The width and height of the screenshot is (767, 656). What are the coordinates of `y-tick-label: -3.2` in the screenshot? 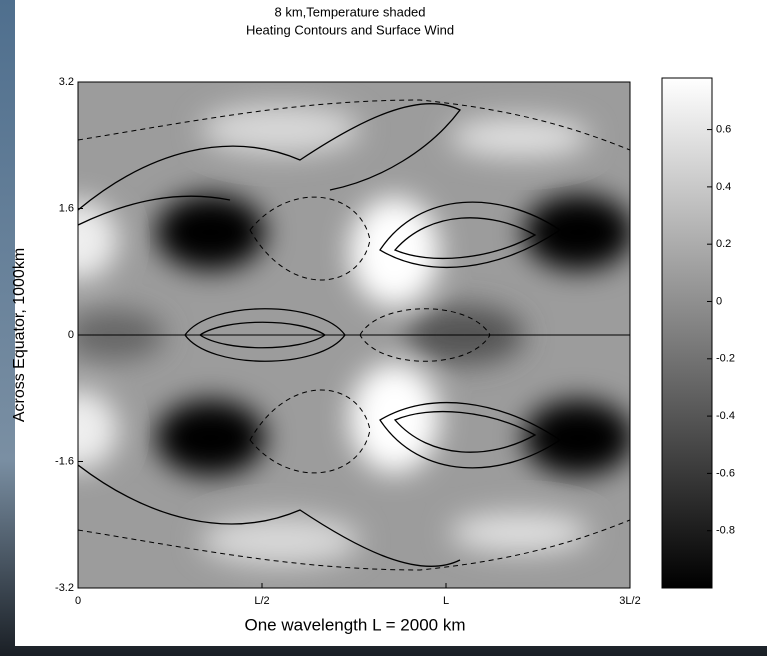 It's located at (64, 588).